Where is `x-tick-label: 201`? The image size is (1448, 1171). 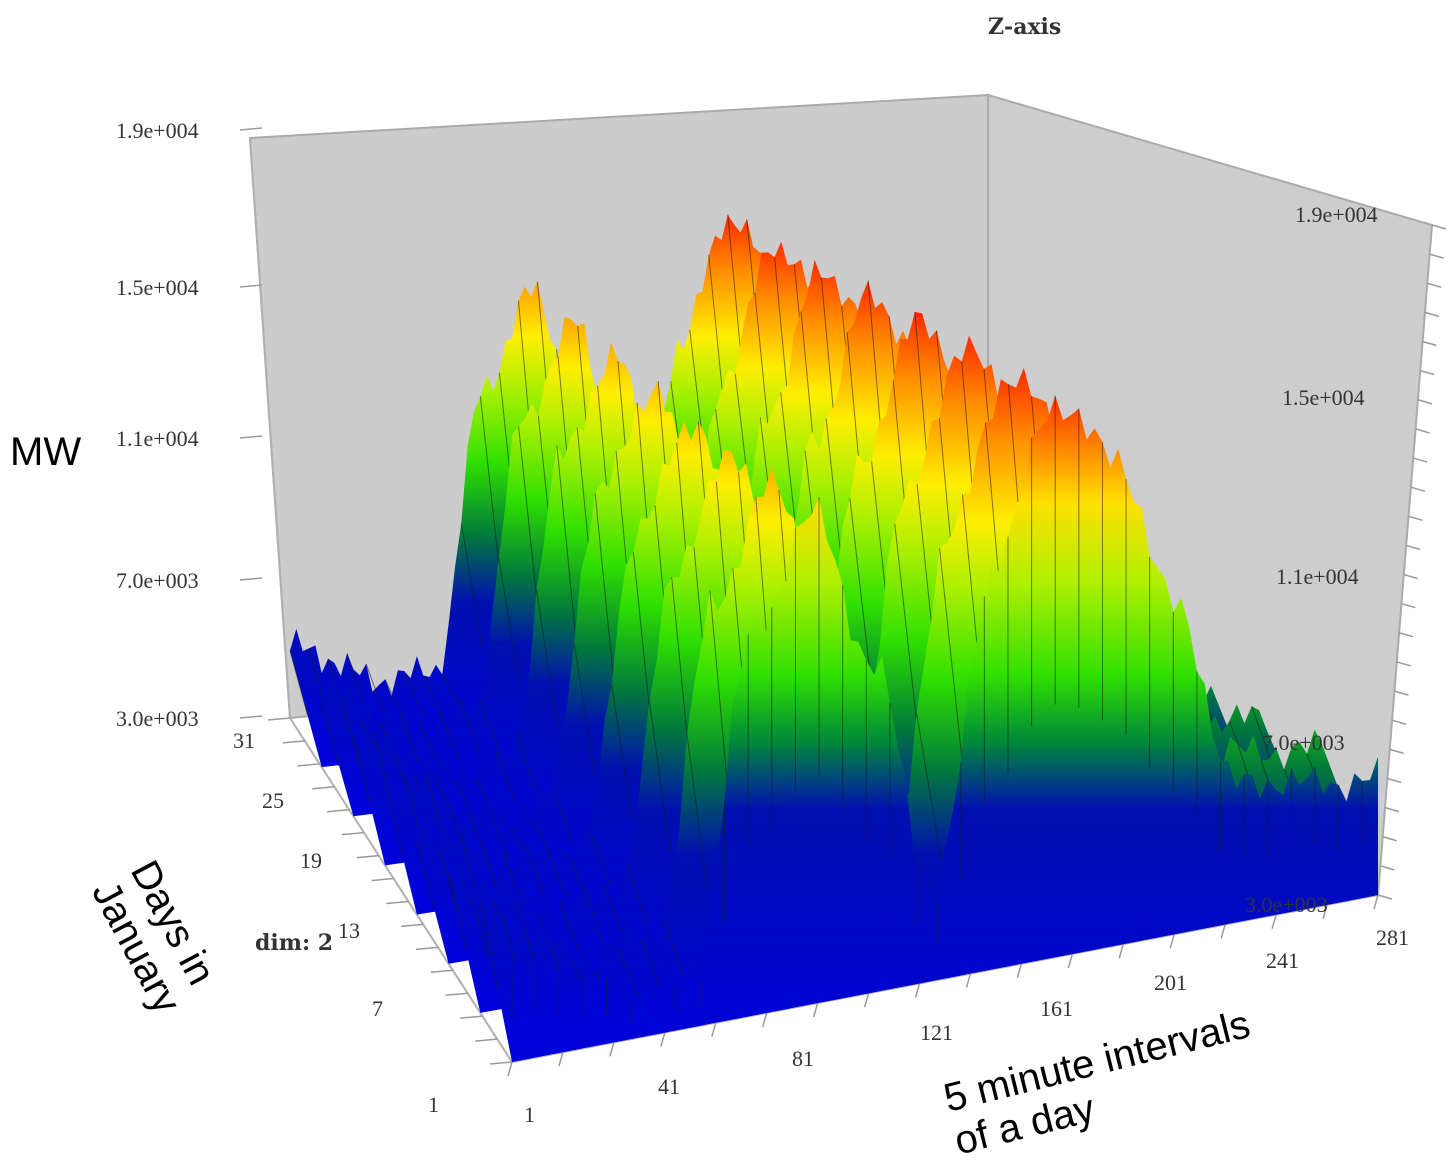
x-tick-label: 201 is located at coordinates (1170, 982).